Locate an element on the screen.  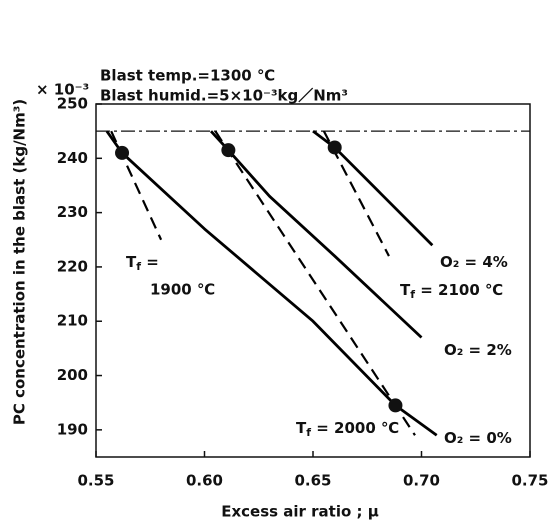
x-tick-label: 0.70 is located at coordinates (421, 481).